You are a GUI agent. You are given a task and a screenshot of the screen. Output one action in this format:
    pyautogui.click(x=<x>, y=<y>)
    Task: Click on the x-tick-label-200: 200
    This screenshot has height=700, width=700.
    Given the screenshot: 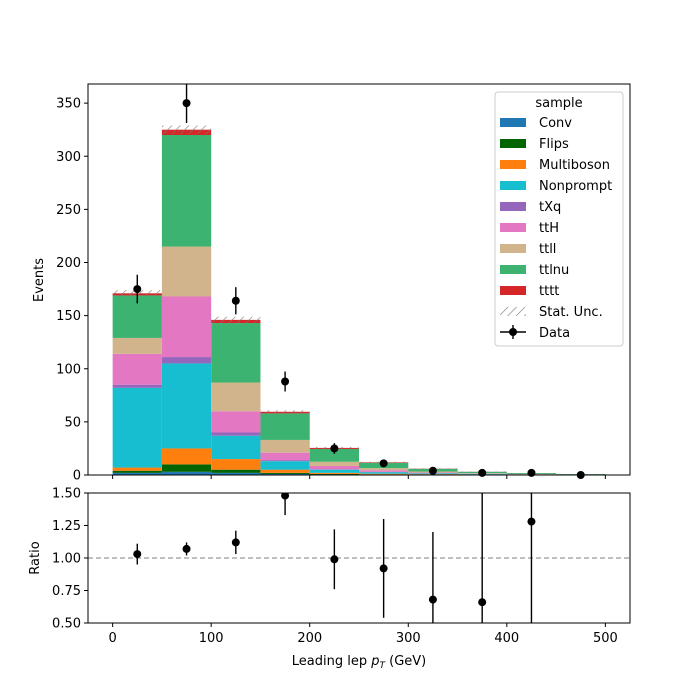 What is the action you would take?
    pyautogui.click(x=309, y=638)
    